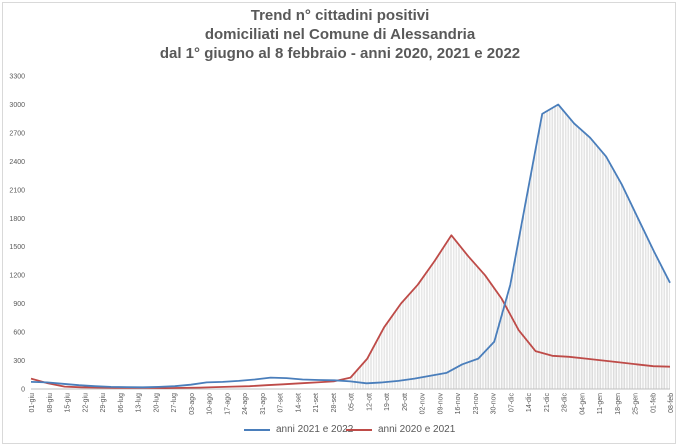 The width and height of the screenshot is (680, 448). What do you see at coordinates (281, 403) in the screenshot?
I see `x-tick-label: 07-set` at bounding box center [281, 403].